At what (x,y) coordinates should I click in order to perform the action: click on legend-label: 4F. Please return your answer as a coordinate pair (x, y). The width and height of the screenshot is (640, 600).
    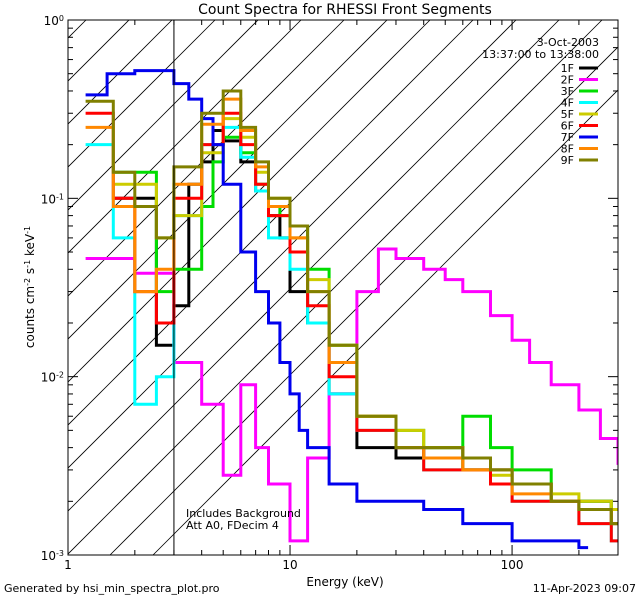
    Looking at the image, I should click on (567, 103).